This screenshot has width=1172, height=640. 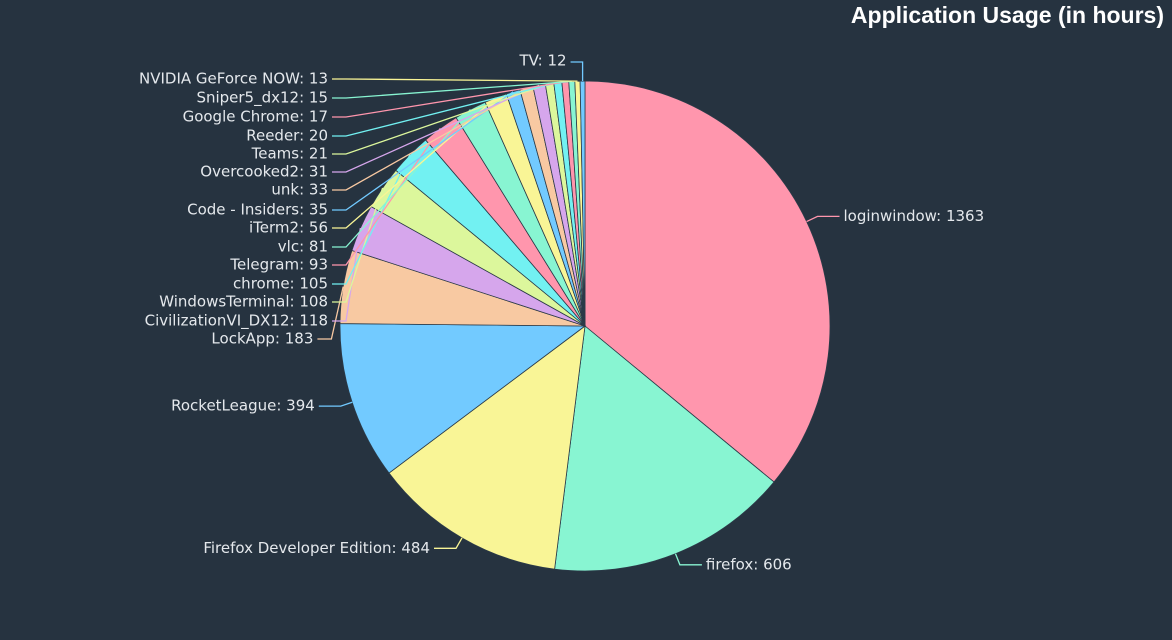 I want to click on slice-label: WindowsTerminal: 108, so click(x=243, y=302).